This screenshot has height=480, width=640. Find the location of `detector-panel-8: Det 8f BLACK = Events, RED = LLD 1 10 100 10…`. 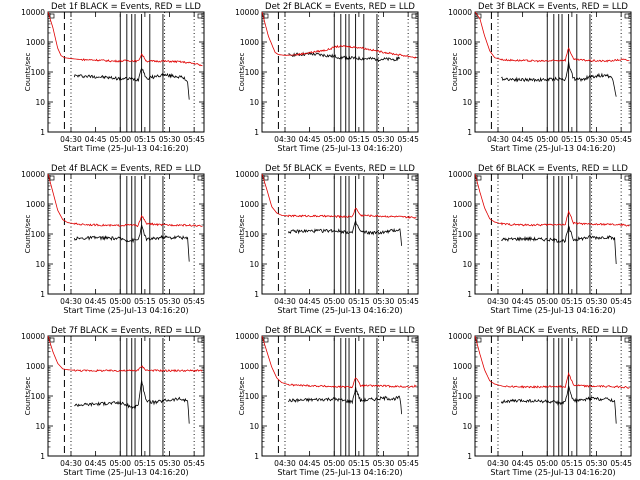

detector-panel-8: Det 8f BLACK = Events, RED = LLD 1 10 100 10… is located at coordinates (327, 401).